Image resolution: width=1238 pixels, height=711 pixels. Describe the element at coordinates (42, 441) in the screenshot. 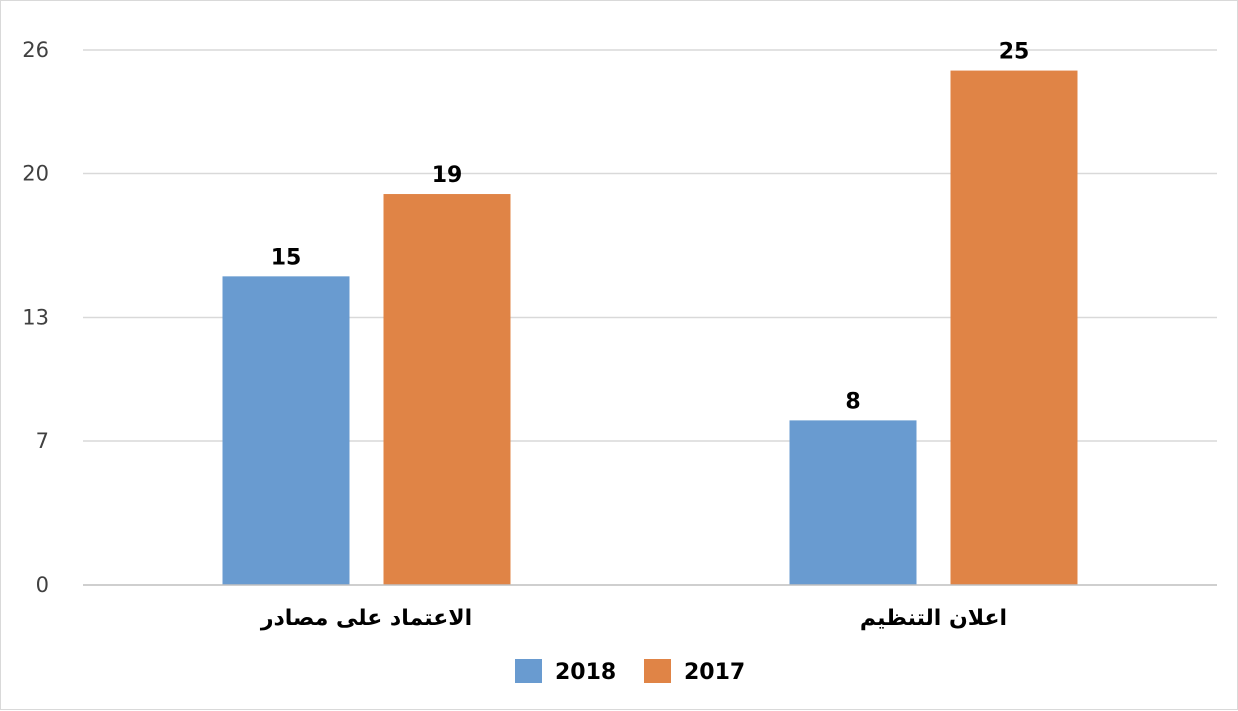

I see `y-tick-label: 7` at that location.